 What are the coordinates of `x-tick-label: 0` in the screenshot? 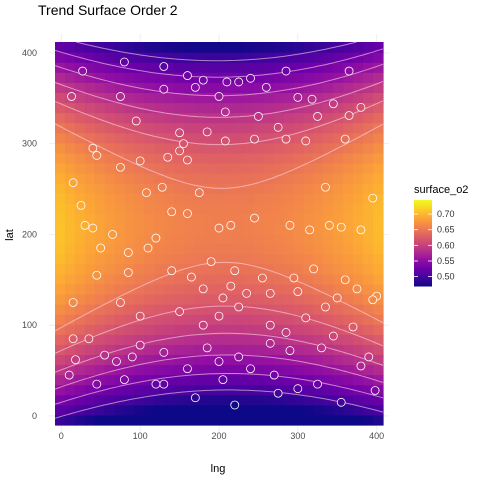 It's located at (61, 436).